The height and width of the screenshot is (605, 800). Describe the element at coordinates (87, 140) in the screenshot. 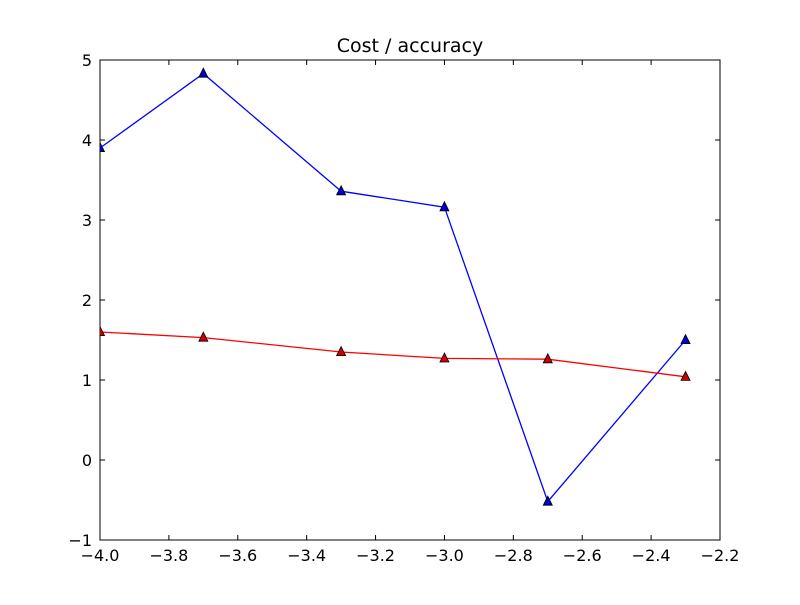

I see `y-tick-label: 4` at that location.